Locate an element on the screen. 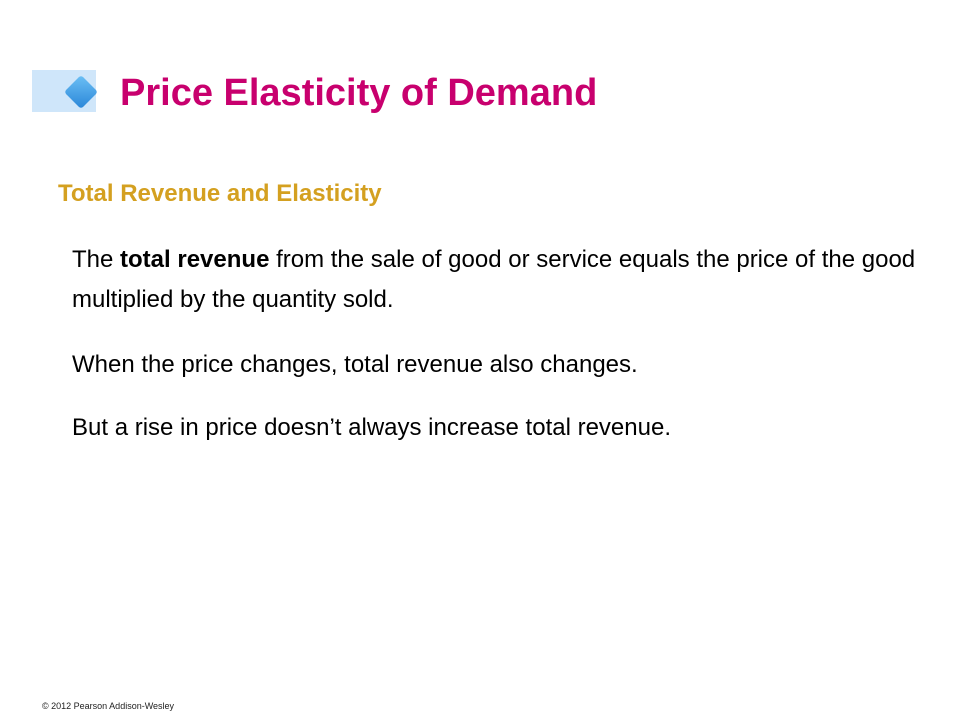  copyright-footer: © 2012 Pearson Addison-Wesley is located at coordinates (108, 706).